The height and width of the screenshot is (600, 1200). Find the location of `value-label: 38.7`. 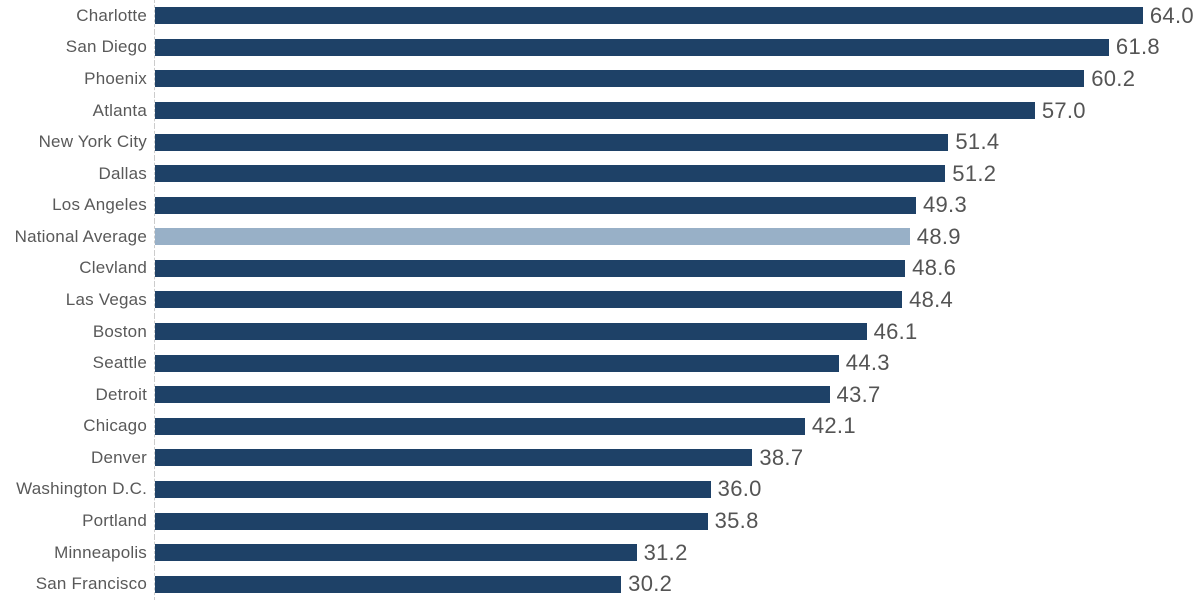

value-label: 38.7 is located at coordinates (781, 457).